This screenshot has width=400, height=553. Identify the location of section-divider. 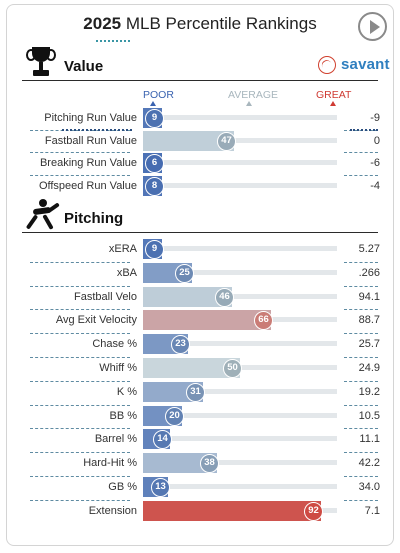
(200, 232).